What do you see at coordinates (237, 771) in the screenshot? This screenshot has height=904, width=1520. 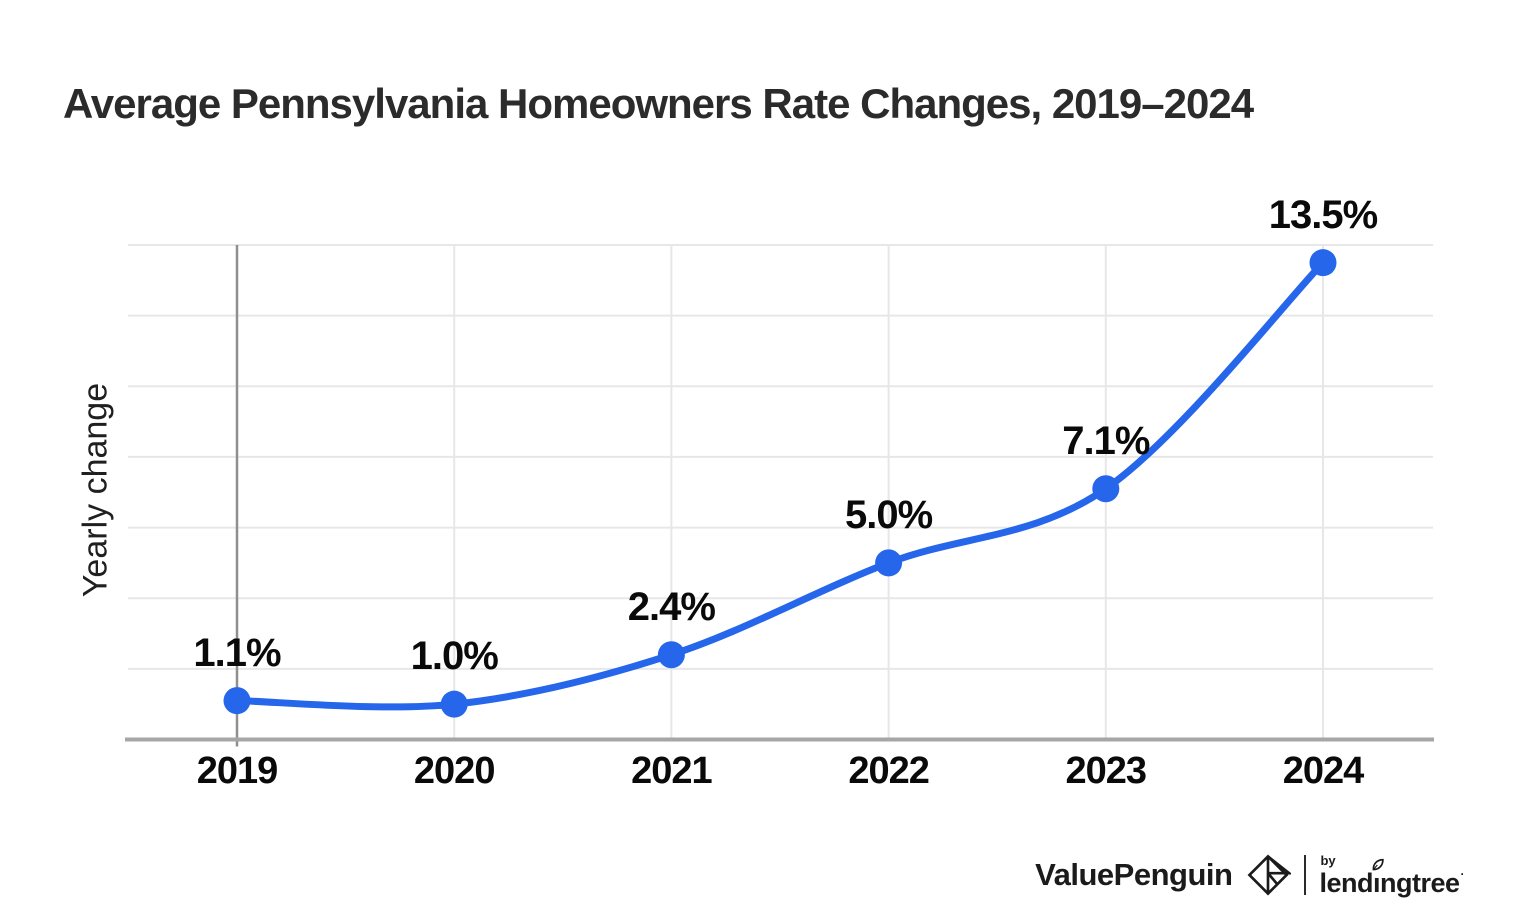 I see `x-axis-tick-label: 2019` at bounding box center [237, 771].